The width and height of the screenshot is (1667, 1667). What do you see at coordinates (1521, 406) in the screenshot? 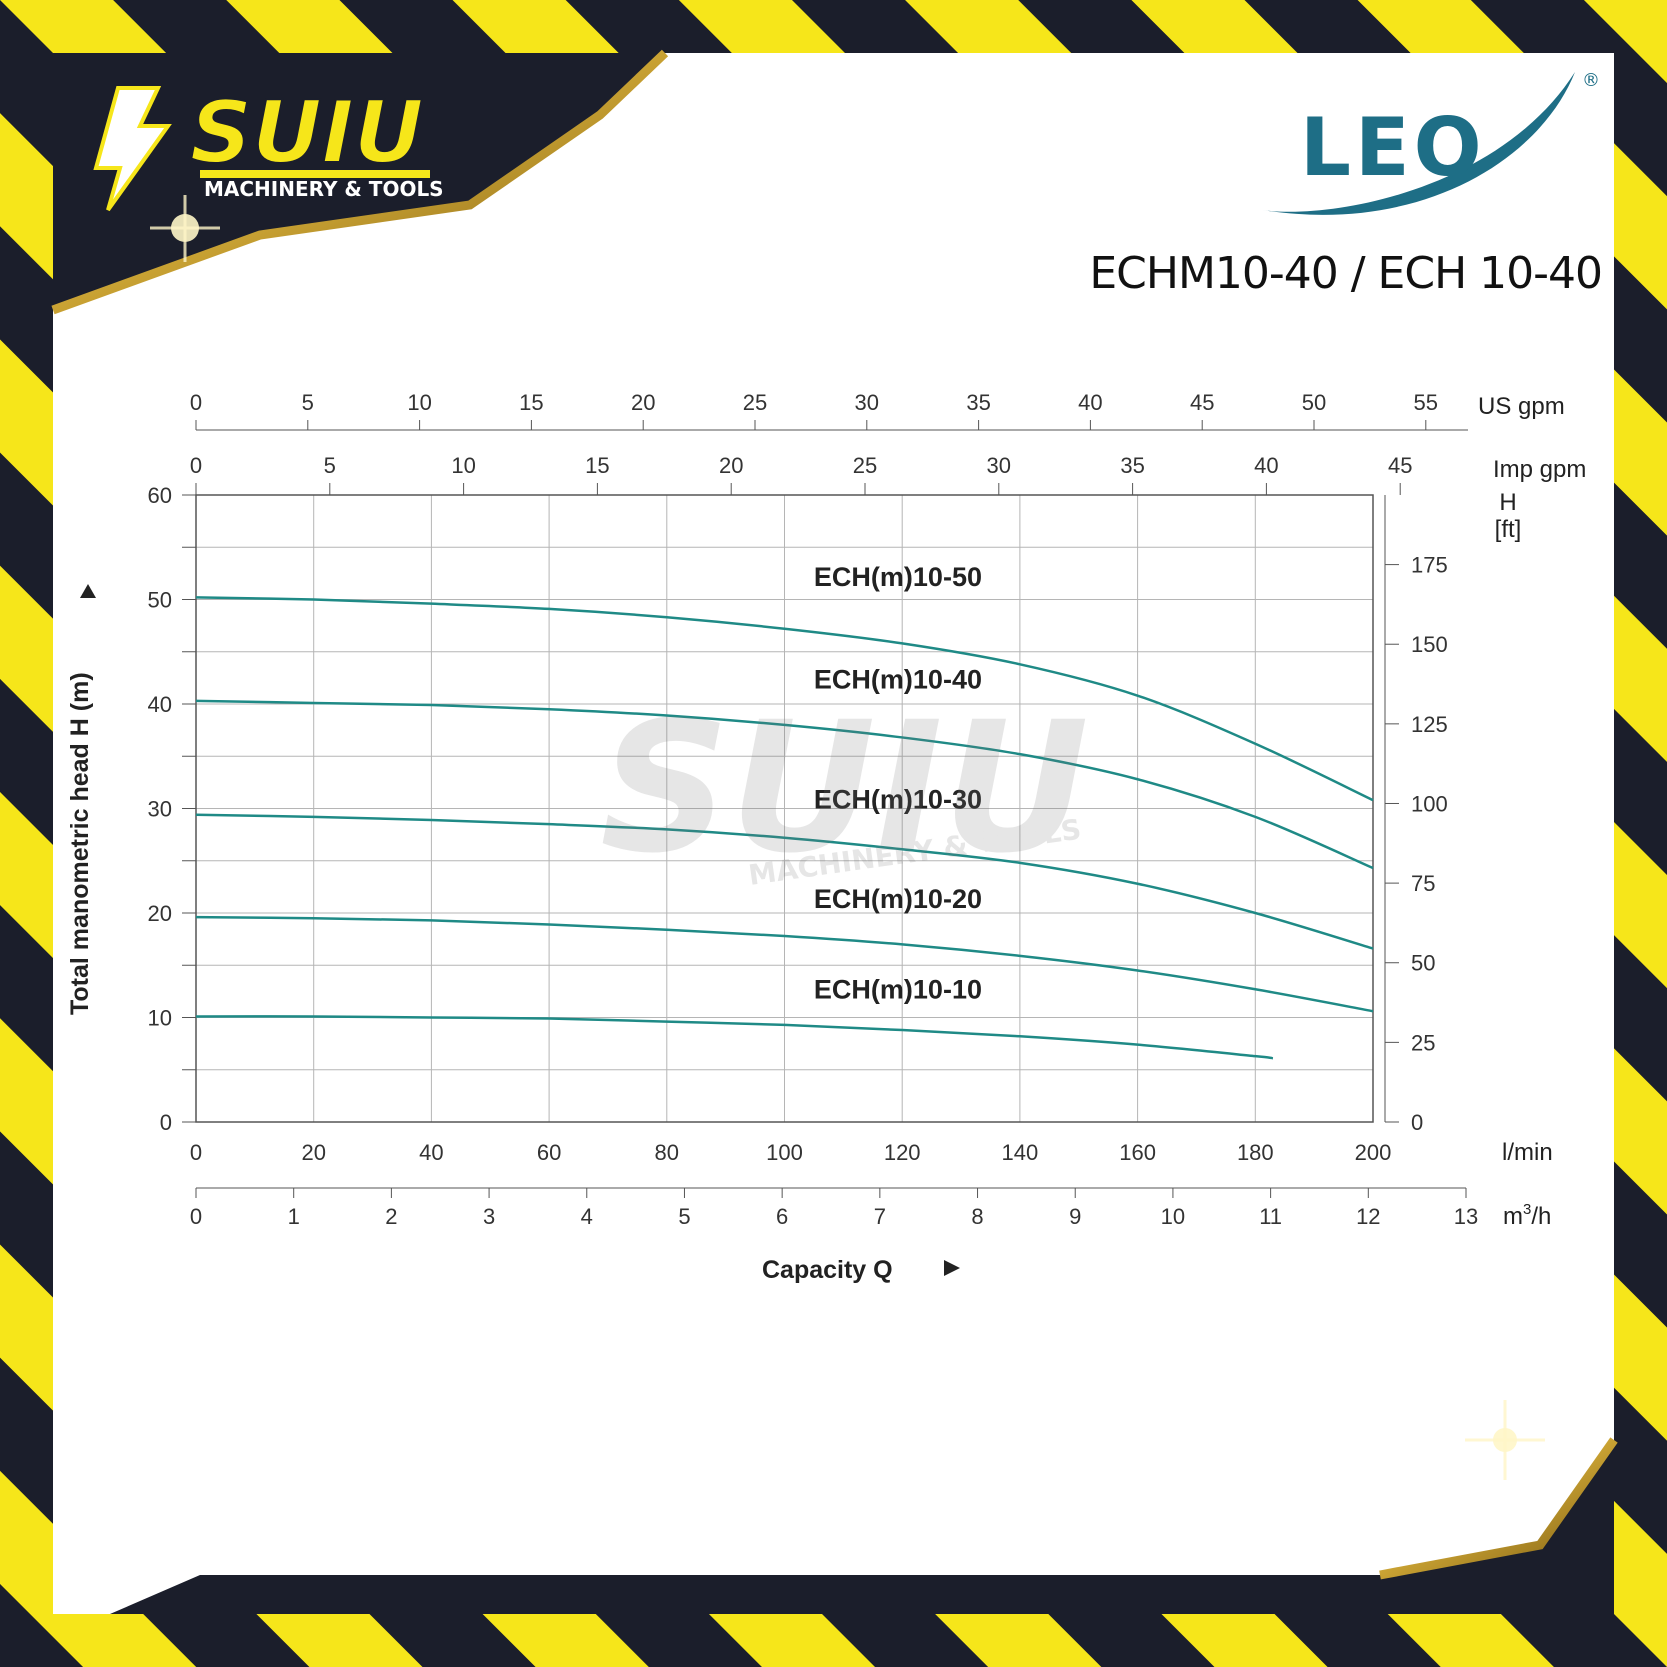
I see `x-usgpm-unit-label: US gpm` at bounding box center [1521, 406].